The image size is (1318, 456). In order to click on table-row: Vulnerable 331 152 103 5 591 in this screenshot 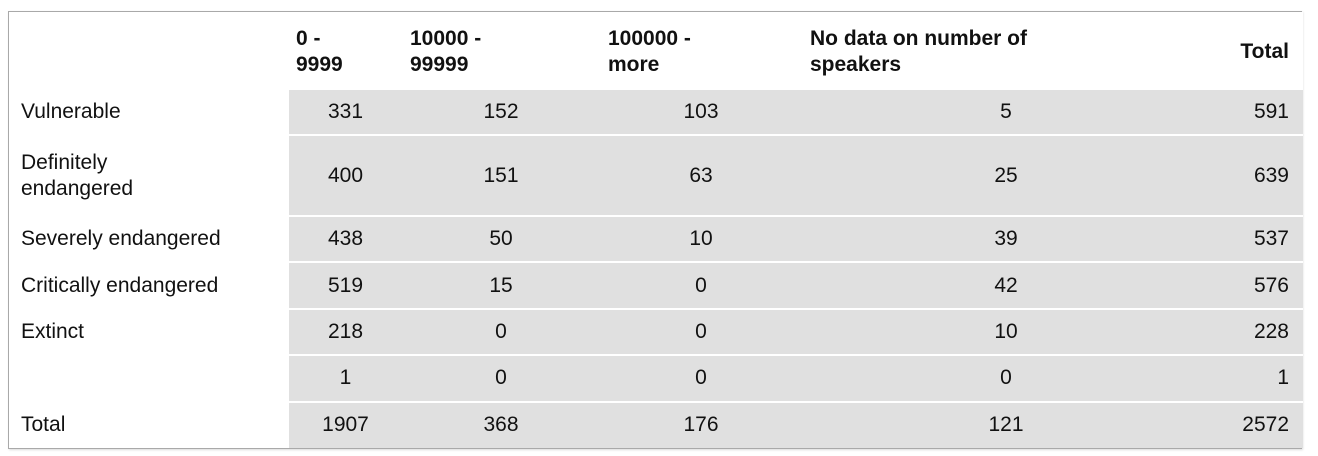, I will do `click(656, 113)`.